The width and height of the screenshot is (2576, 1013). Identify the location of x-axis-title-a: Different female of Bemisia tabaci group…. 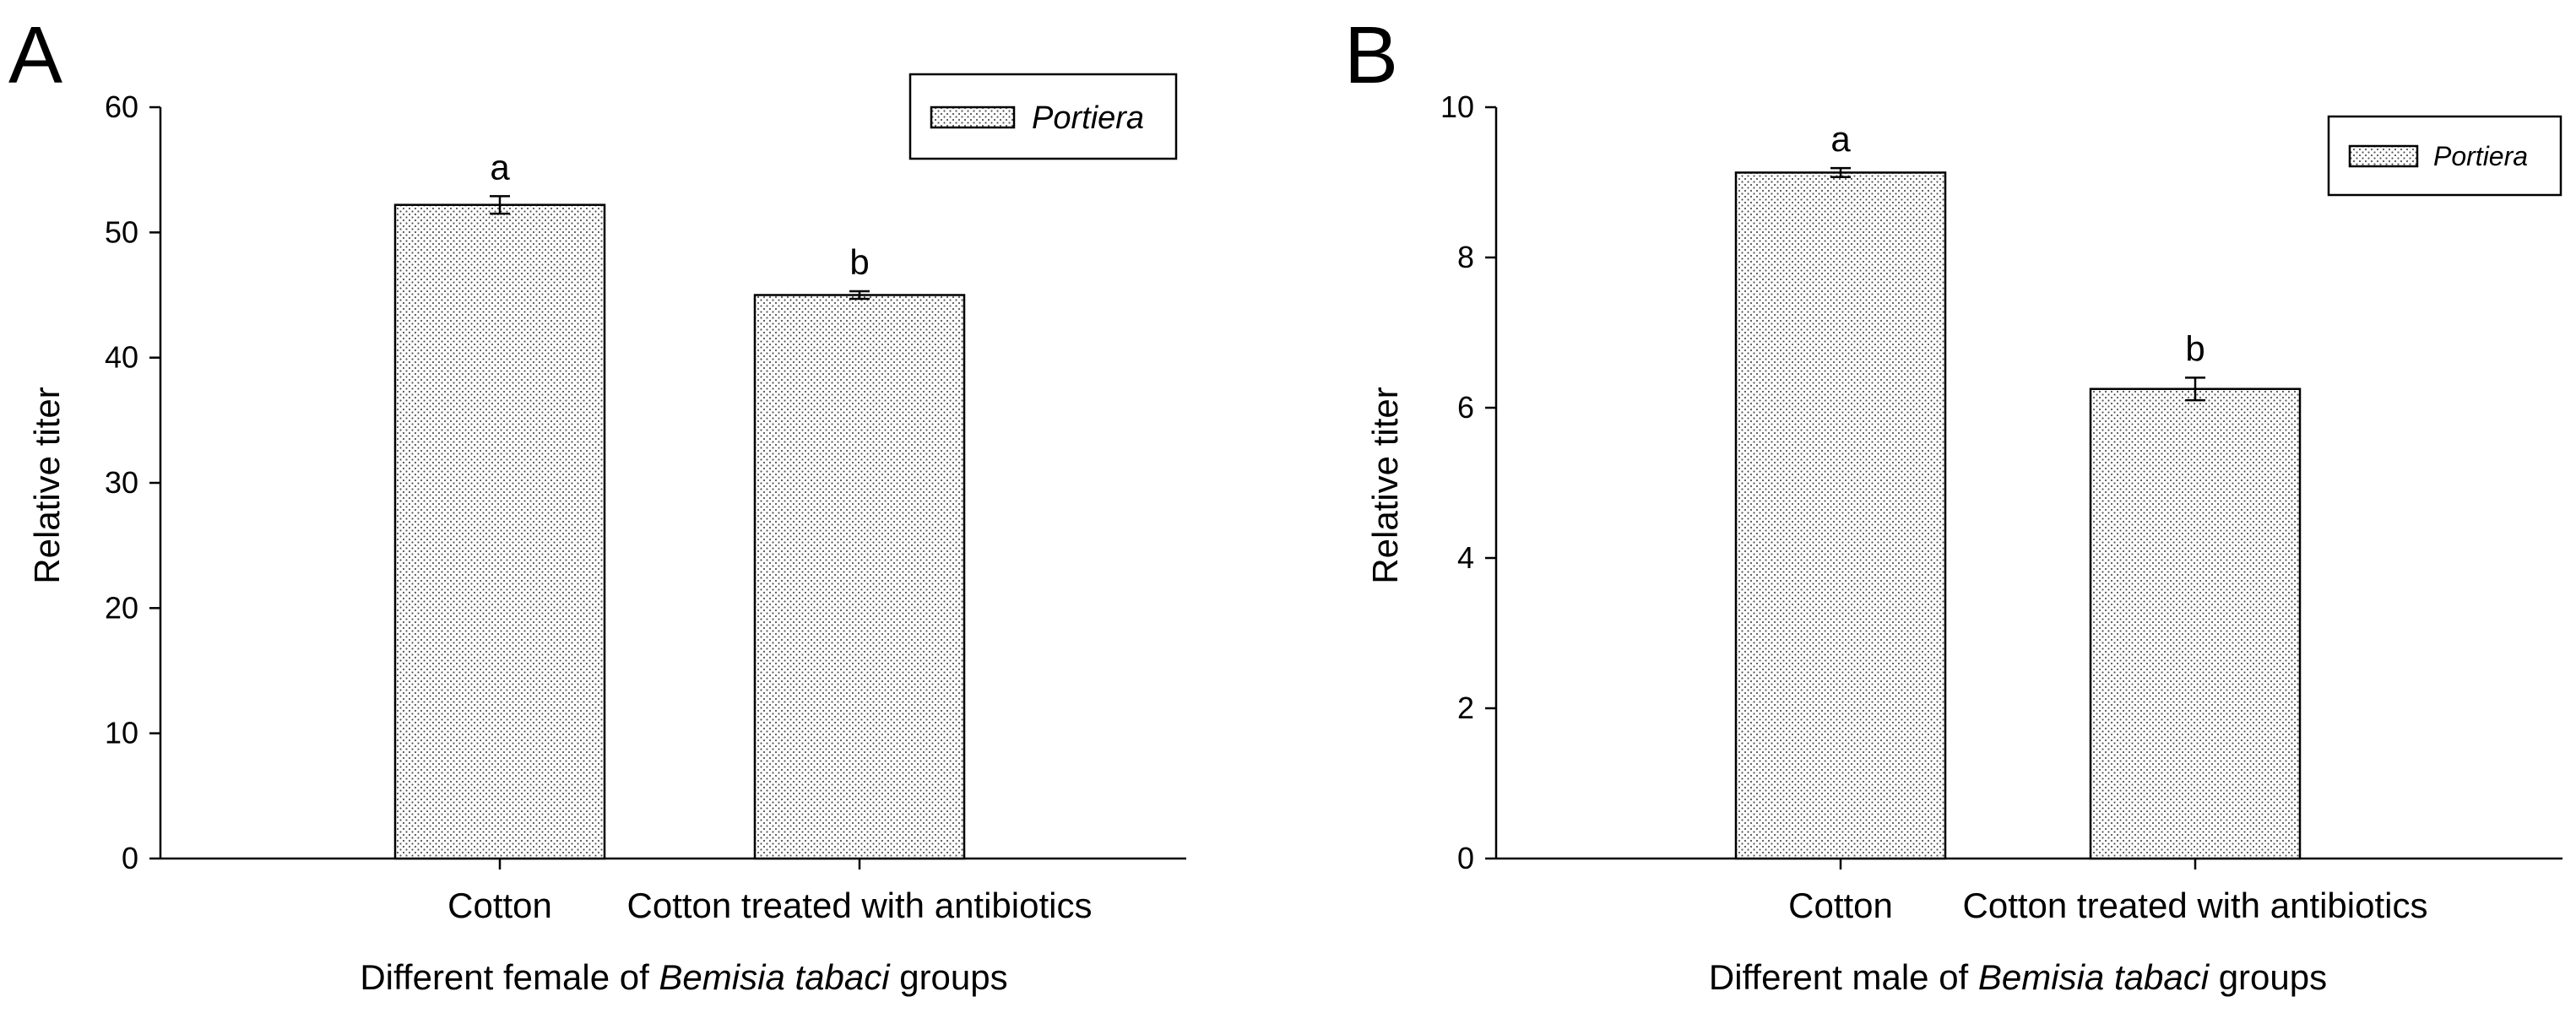
(684, 977).